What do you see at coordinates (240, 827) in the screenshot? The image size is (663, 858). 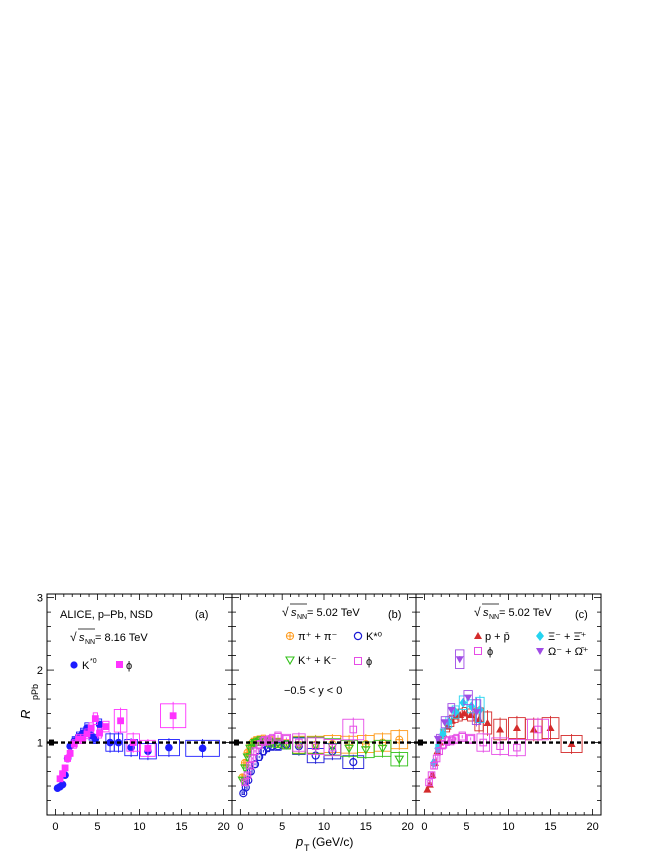 I see `x-tick-label: 0` at bounding box center [240, 827].